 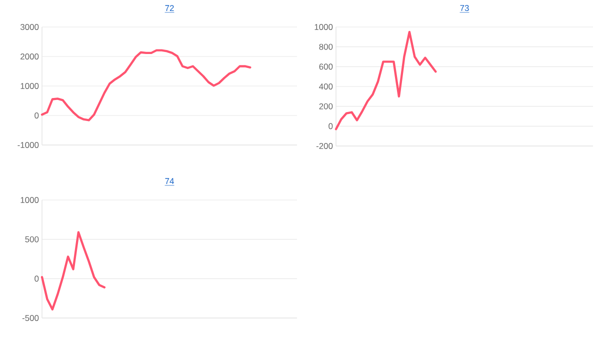 What do you see at coordinates (169, 181) in the screenshot?
I see `chart-title: 74` at bounding box center [169, 181].